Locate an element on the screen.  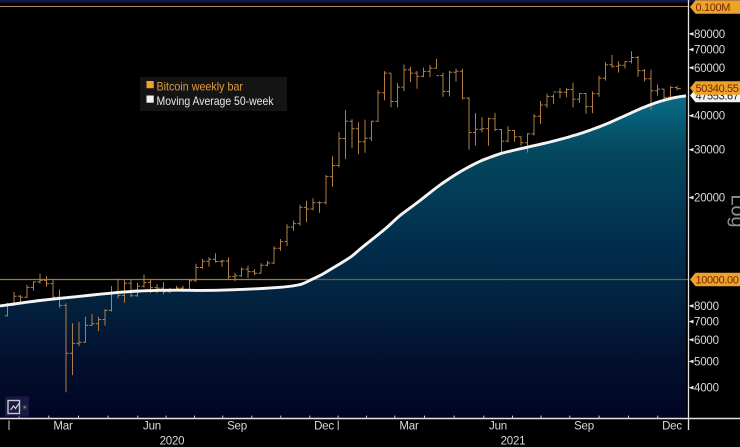
svg-text: 30000 is located at coordinates (709, 151).